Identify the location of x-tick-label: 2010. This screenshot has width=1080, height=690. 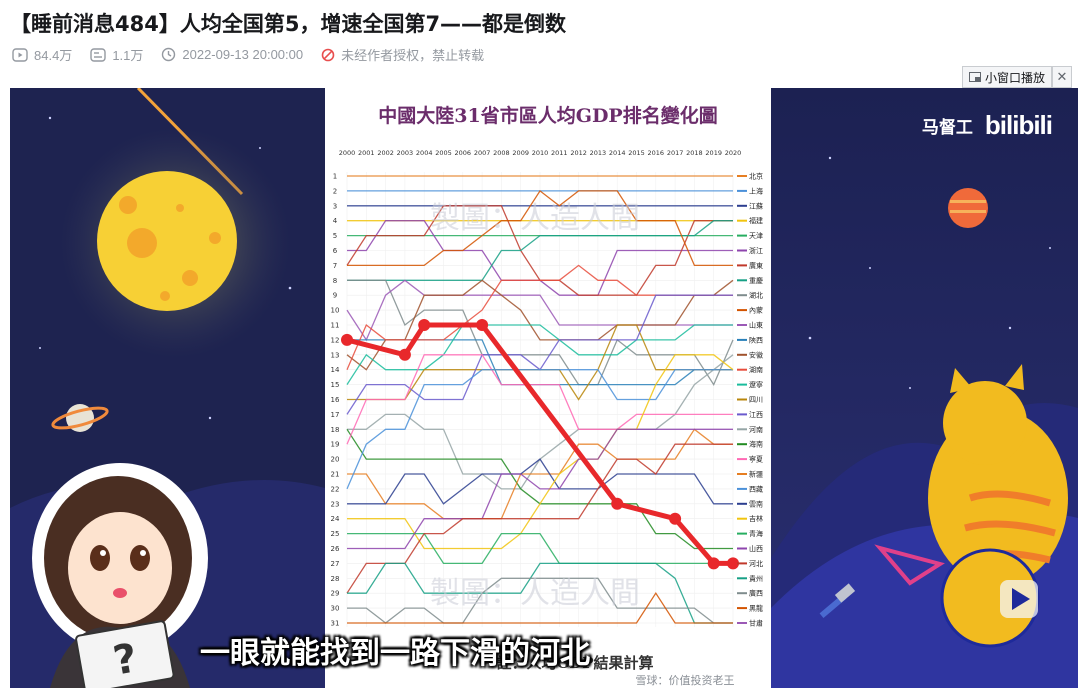
(540, 153).